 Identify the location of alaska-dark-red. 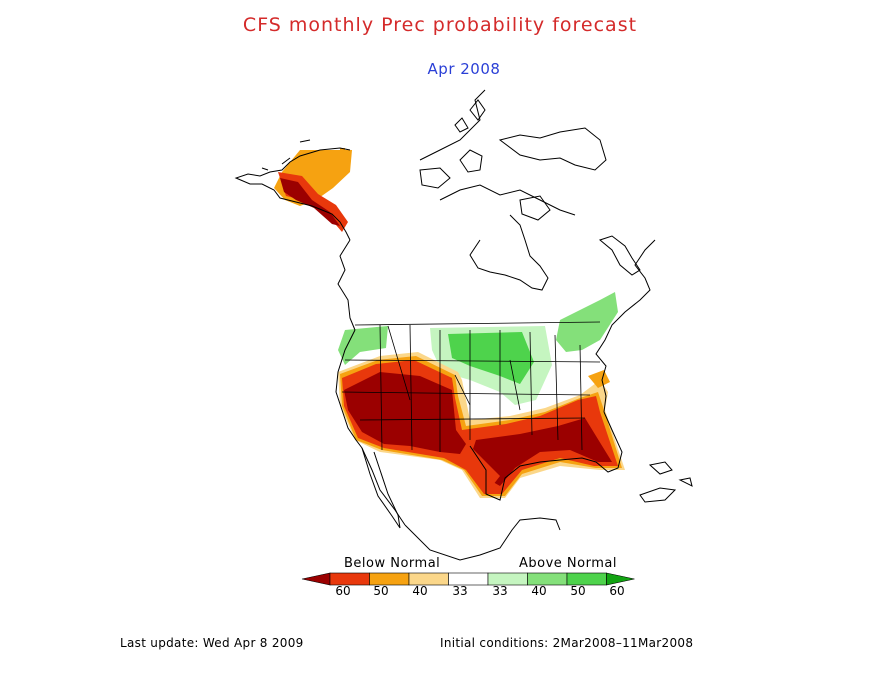
(310, 202).